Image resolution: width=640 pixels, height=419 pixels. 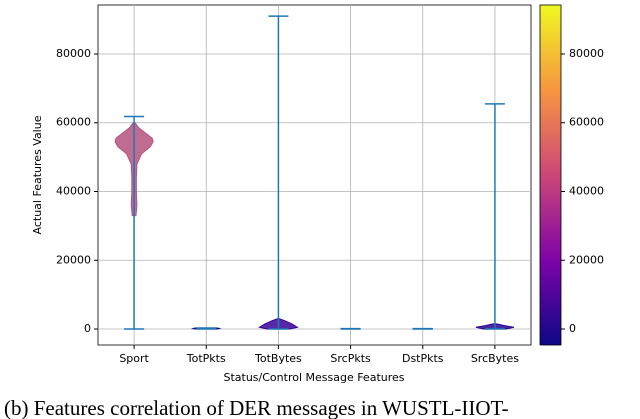 What do you see at coordinates (586, 53) in the screenshot?
I see `colorbar-tick-label: 80000` at bounding box center [586, 53].